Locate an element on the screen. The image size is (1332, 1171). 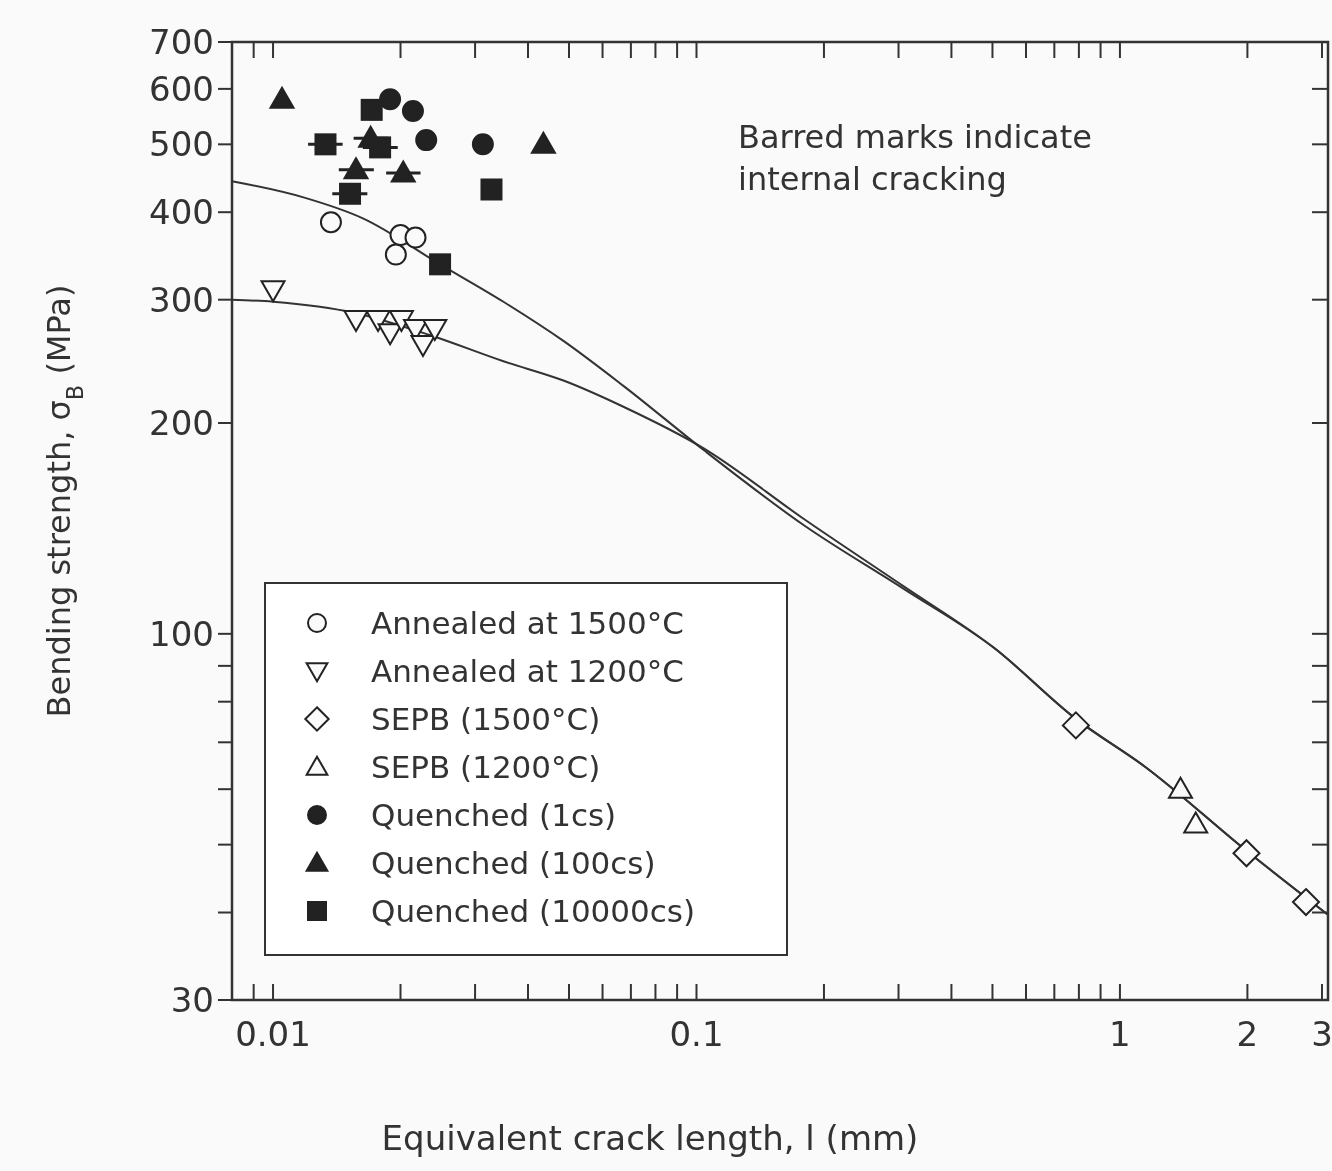
y-tick-label: 500 is located at coordinates (181, 144).